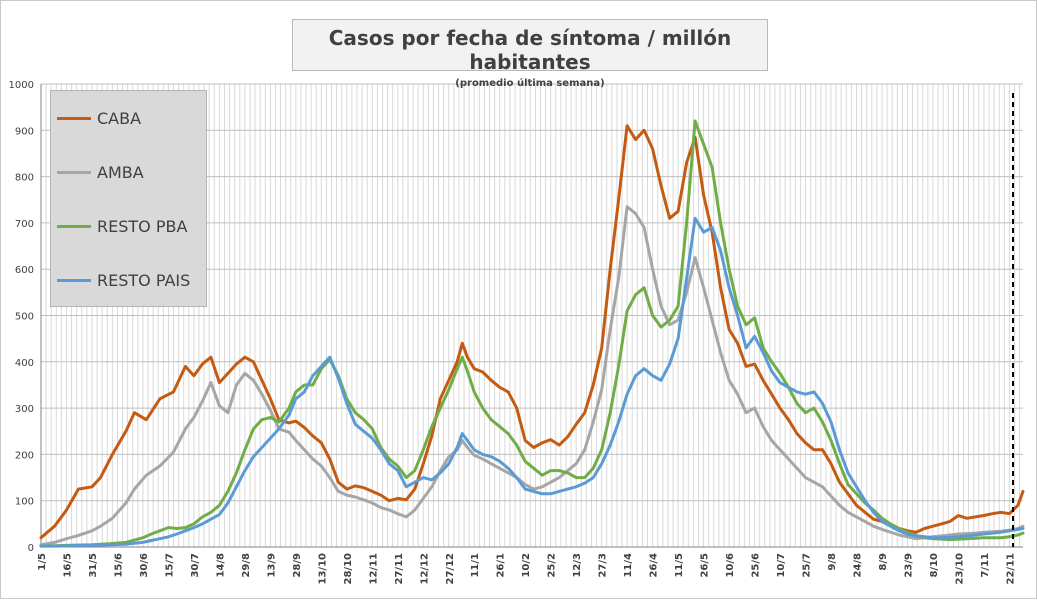 This screenshot has width=1037, height=600. What do you see at coordinates (985, 565) in the screenshot?
I see `x-tick-label: 7/11` at bounding box center [985, 565].